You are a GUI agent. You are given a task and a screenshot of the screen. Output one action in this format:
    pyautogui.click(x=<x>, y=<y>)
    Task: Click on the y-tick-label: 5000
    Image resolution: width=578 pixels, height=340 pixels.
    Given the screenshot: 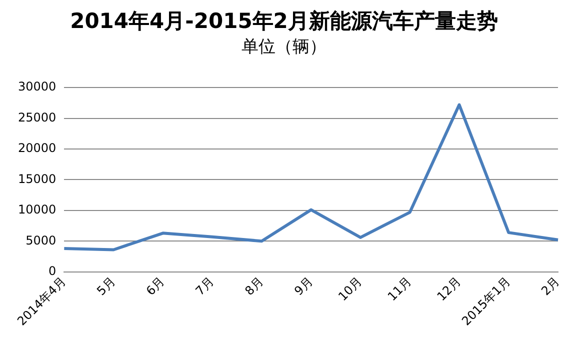 What is the action you would take?
    pyautogui.click(x=41, y=240)
    